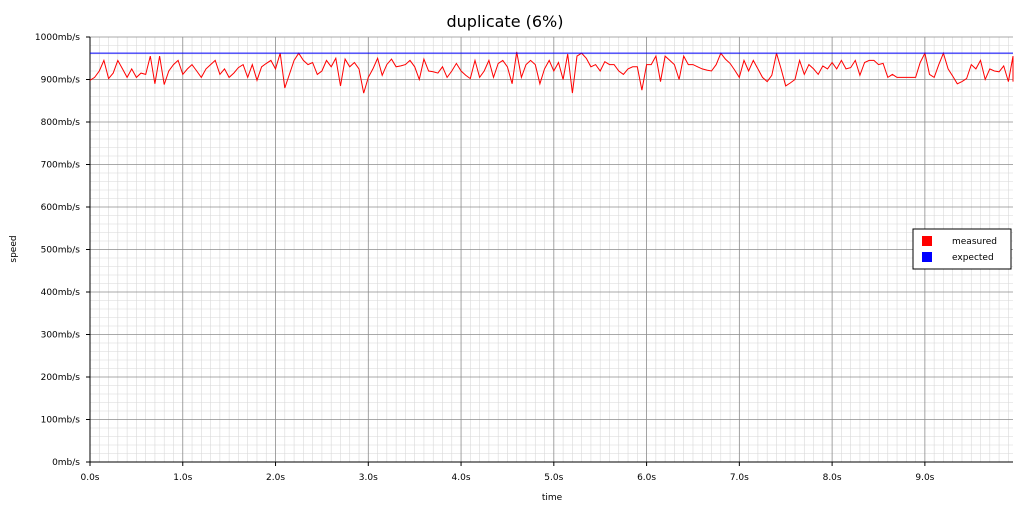  What do you see at coordinates (973, 258) in the screenshot?
I see `legend-label-expected: expected` at bounding box center [973, 258].